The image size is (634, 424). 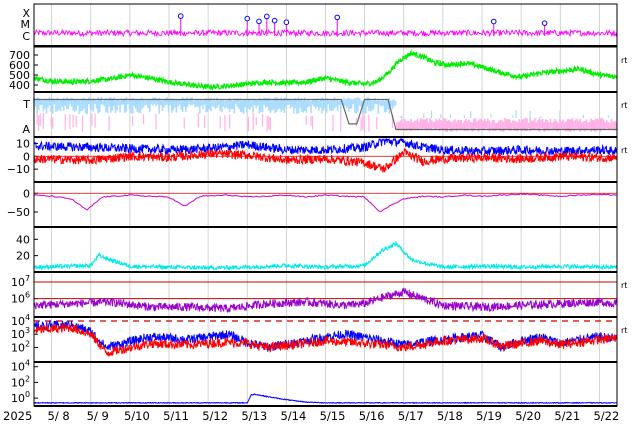 I want to click on x-tick-label: 5/15, so click(x=333, y=416).